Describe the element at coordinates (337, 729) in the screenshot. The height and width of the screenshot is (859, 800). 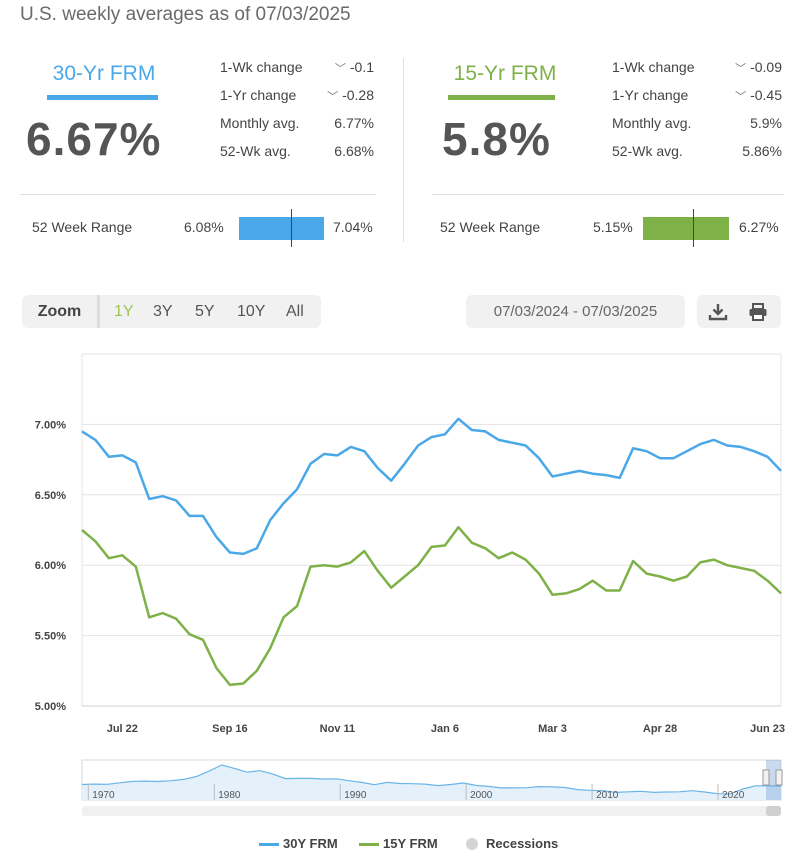
I see `x-tick-label: Nov 11` at that location.